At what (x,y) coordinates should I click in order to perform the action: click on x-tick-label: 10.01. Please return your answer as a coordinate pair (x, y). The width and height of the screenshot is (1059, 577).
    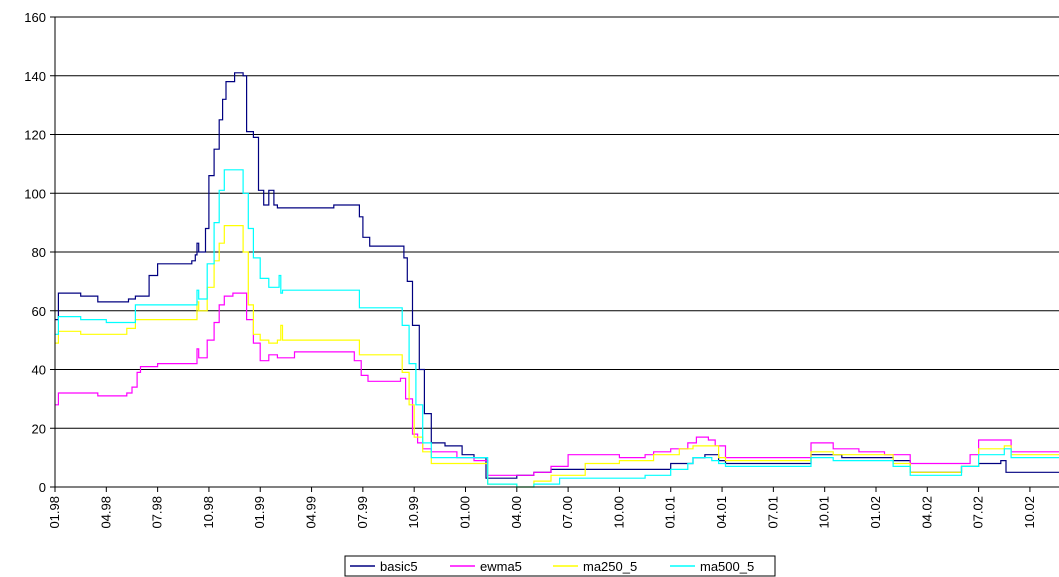
    Looking at the image, I should click on (824, 512).